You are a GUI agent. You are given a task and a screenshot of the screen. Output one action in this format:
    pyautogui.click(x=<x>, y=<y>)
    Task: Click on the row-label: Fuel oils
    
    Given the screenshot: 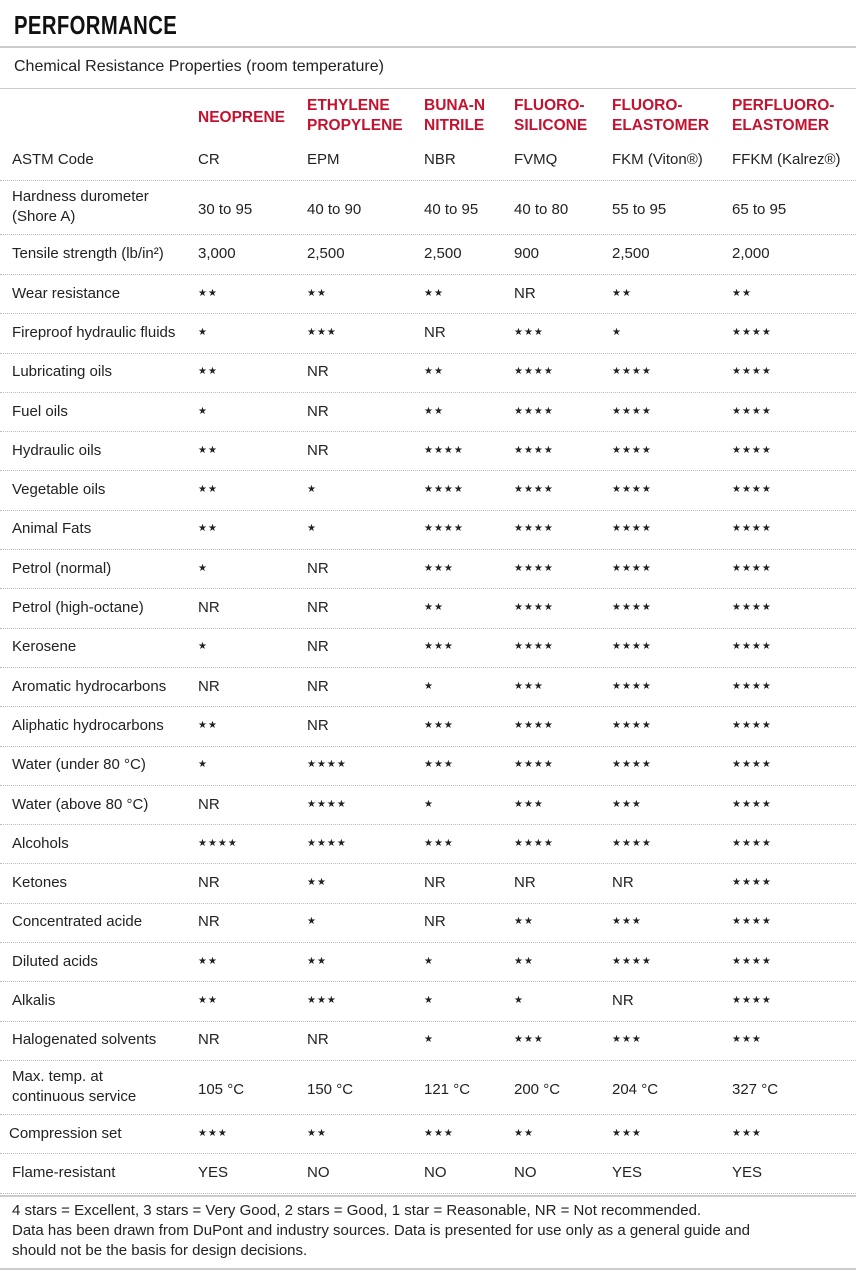 What is the action you would take?
    pyautogui.click(x=40, y=411)
    